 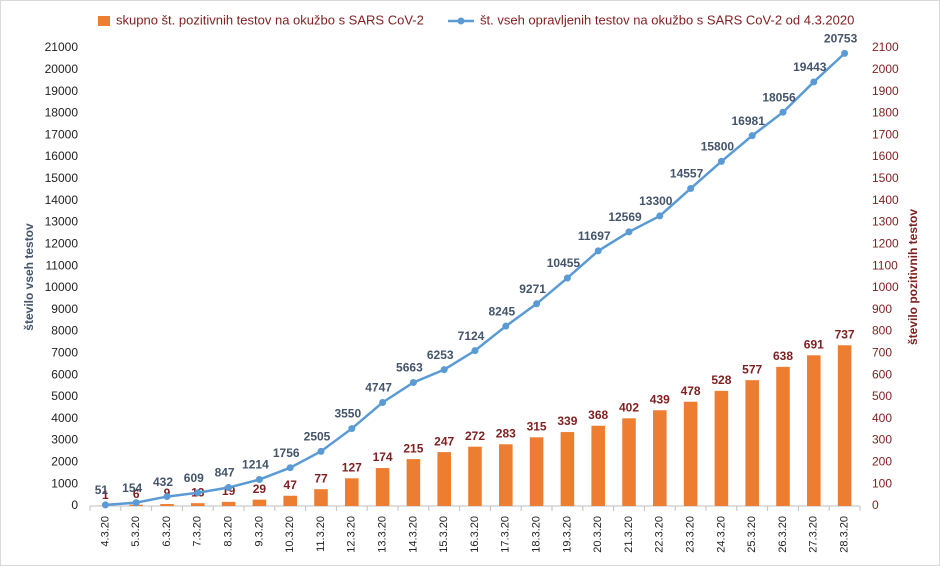 What do you see at coordinates (882, 418) in the screenshot?
I see `y2-tick-label: 400` at bounding box center [882, 418].